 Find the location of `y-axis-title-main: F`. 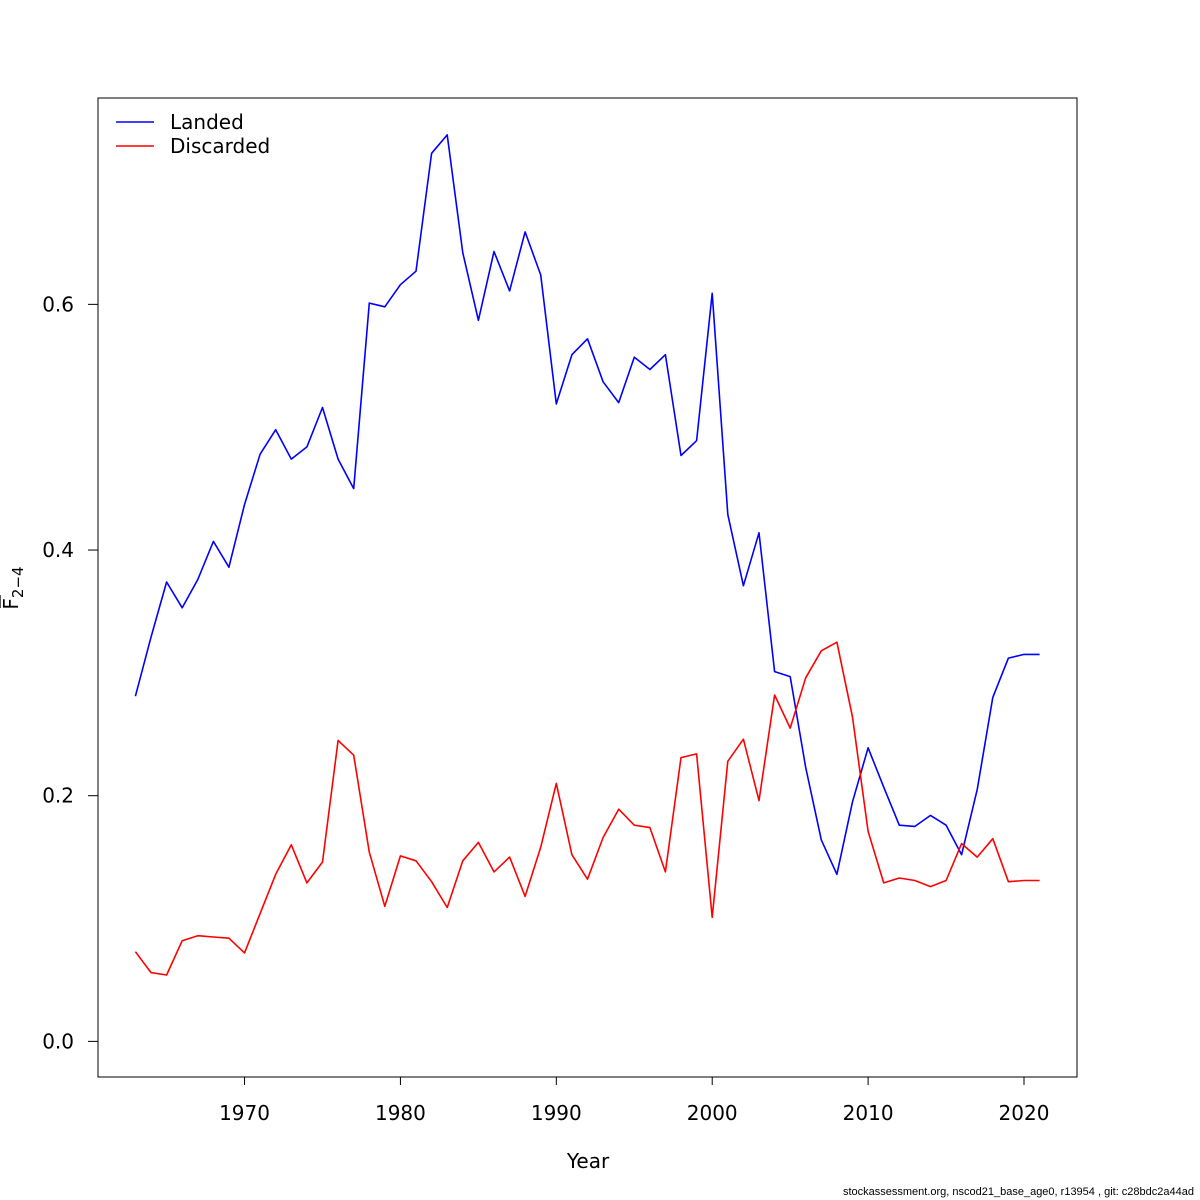

y-axis-title-main: F is located at coordinates (11, 604).